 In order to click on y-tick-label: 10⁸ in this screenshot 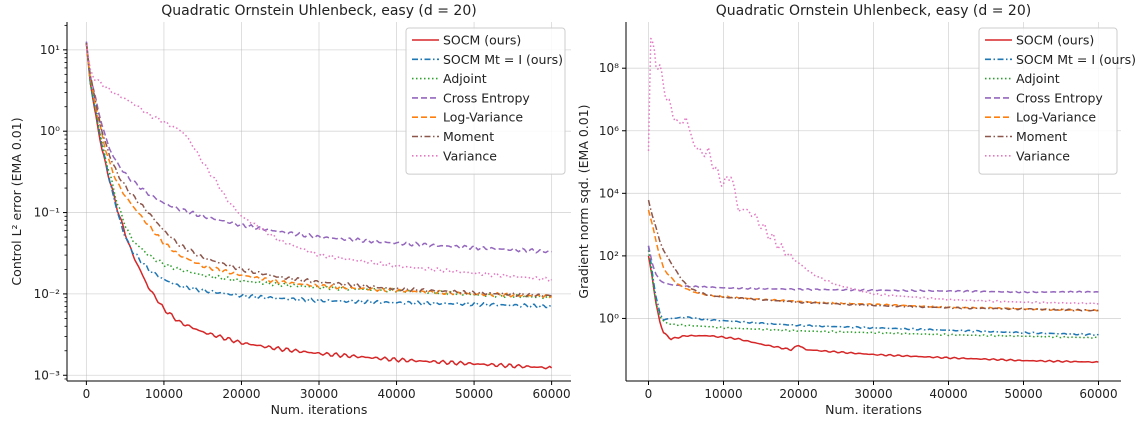, I will do `click(609, 68)`.